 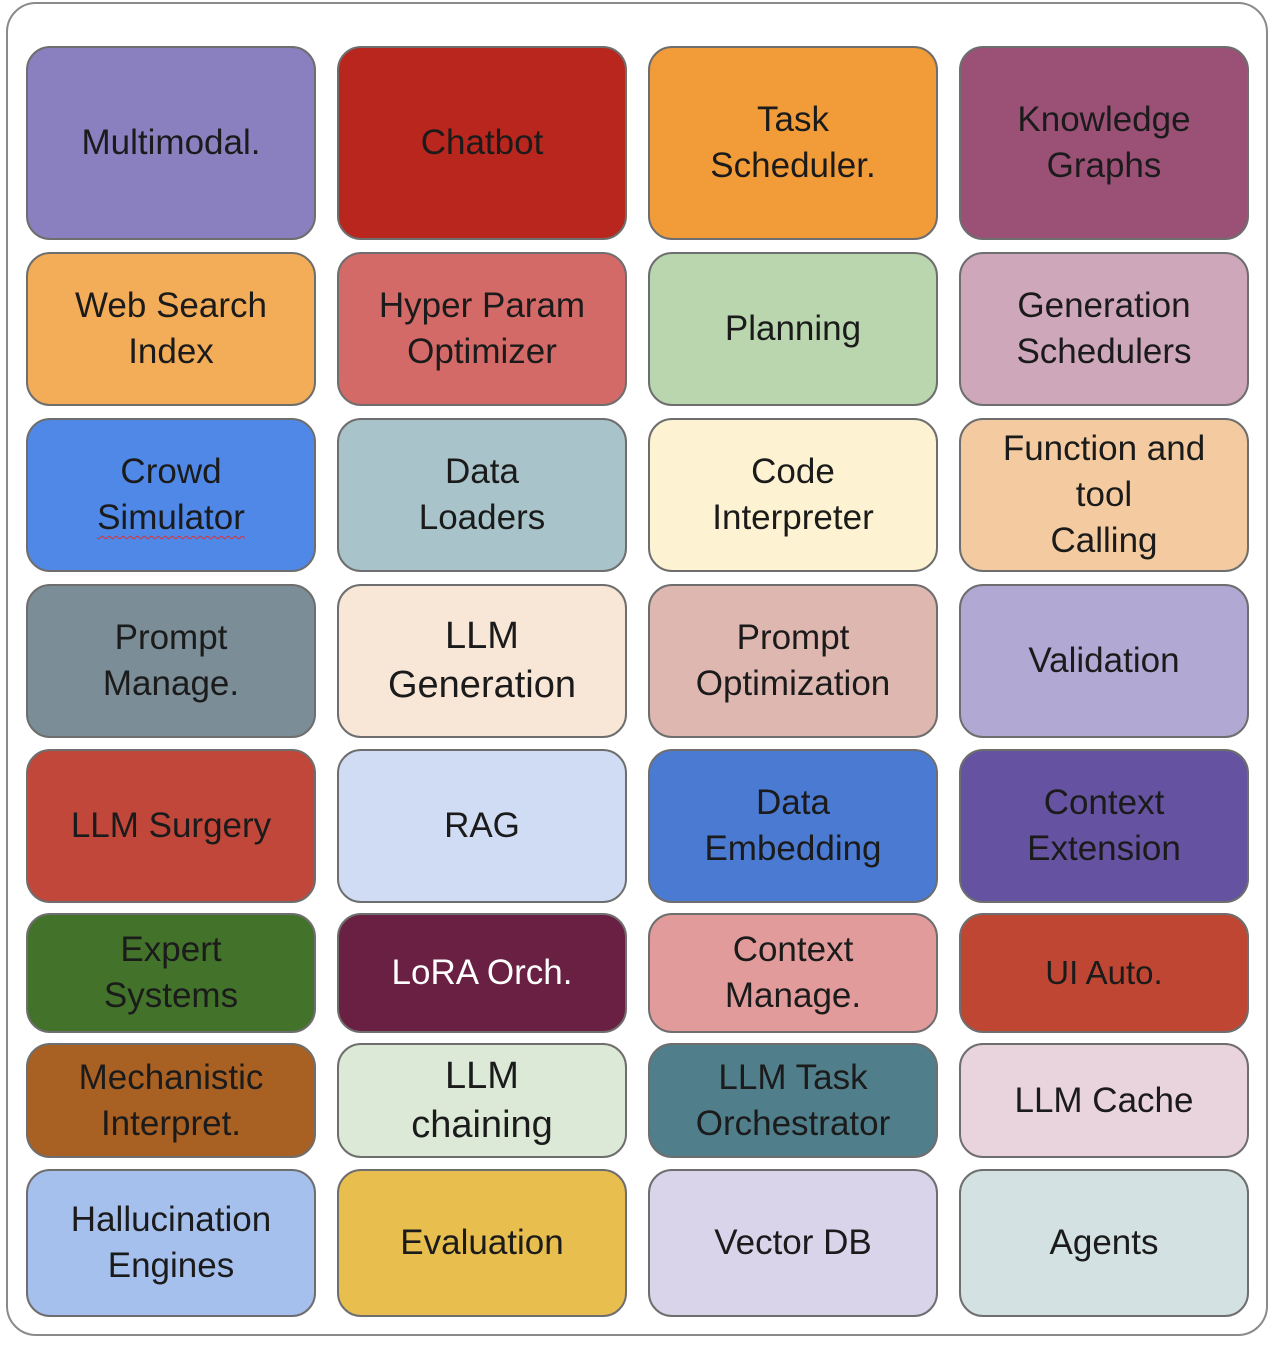 I want to click on tile-lora-orch: LoRA Orch., so click(x=482, y=973).